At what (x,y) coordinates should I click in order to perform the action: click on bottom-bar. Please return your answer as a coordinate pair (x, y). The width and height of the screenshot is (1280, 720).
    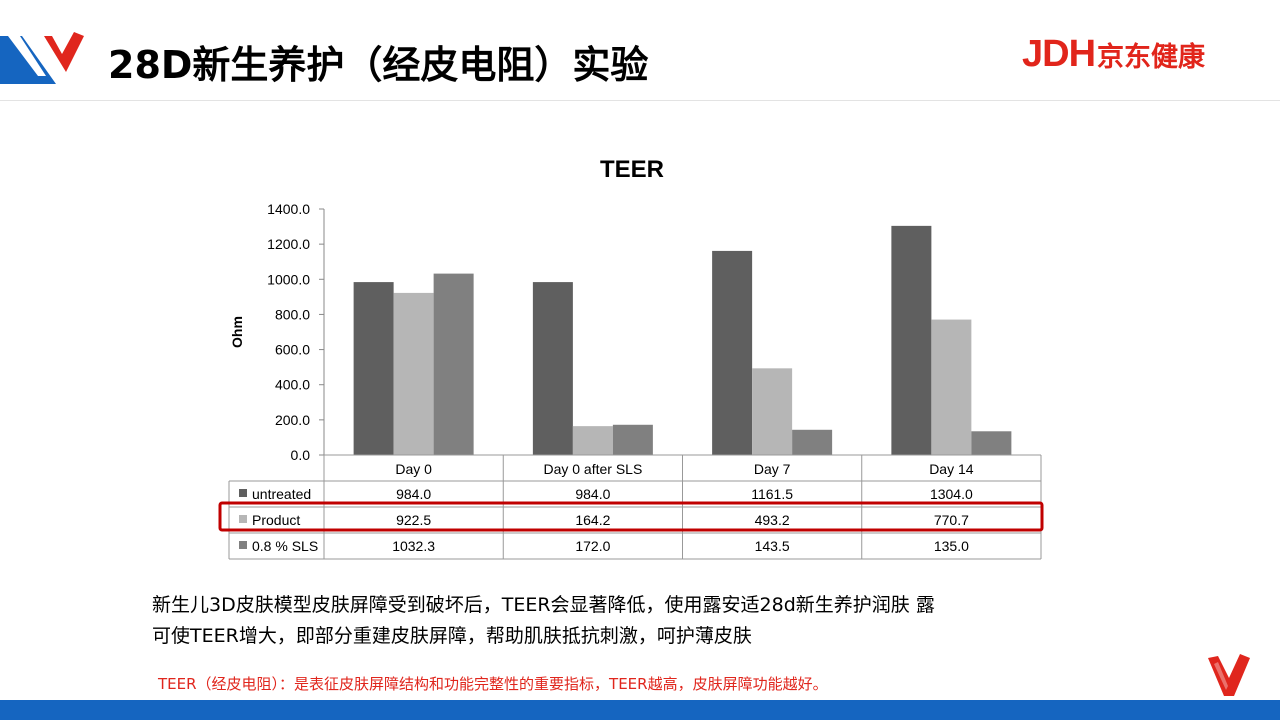
    Looking at the image, I should click on (640, 710).